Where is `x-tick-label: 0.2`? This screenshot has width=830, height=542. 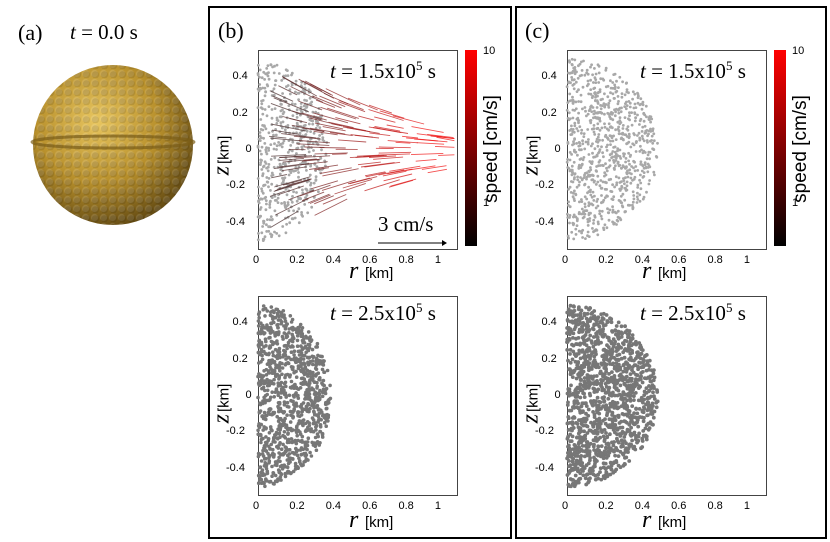 x-tick-label: 0.2 is located at coordinates (297, 260).